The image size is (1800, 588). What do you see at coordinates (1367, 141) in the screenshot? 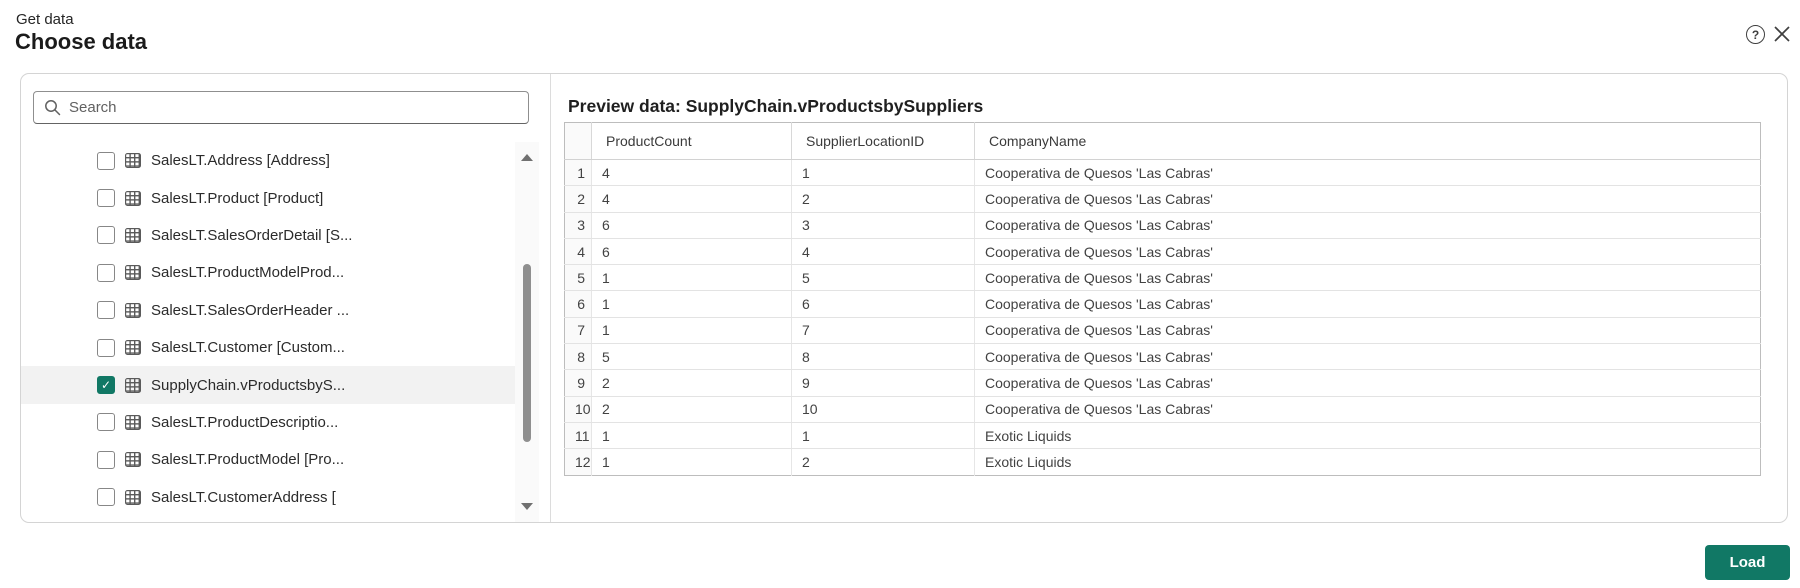
I see `column-header-companyname: CompanyName` at bounding box center [1367, 141].